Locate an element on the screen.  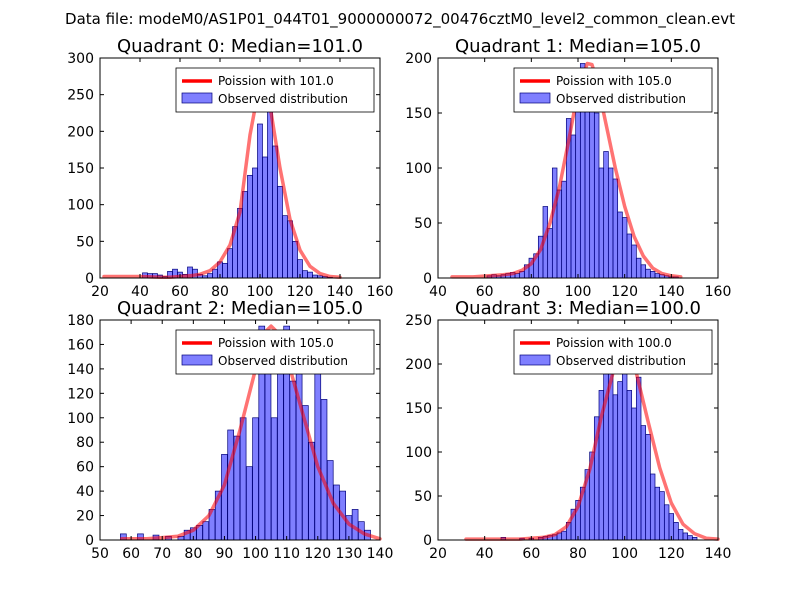
x-tick-label: 130 is located at coordinates (349, 554).